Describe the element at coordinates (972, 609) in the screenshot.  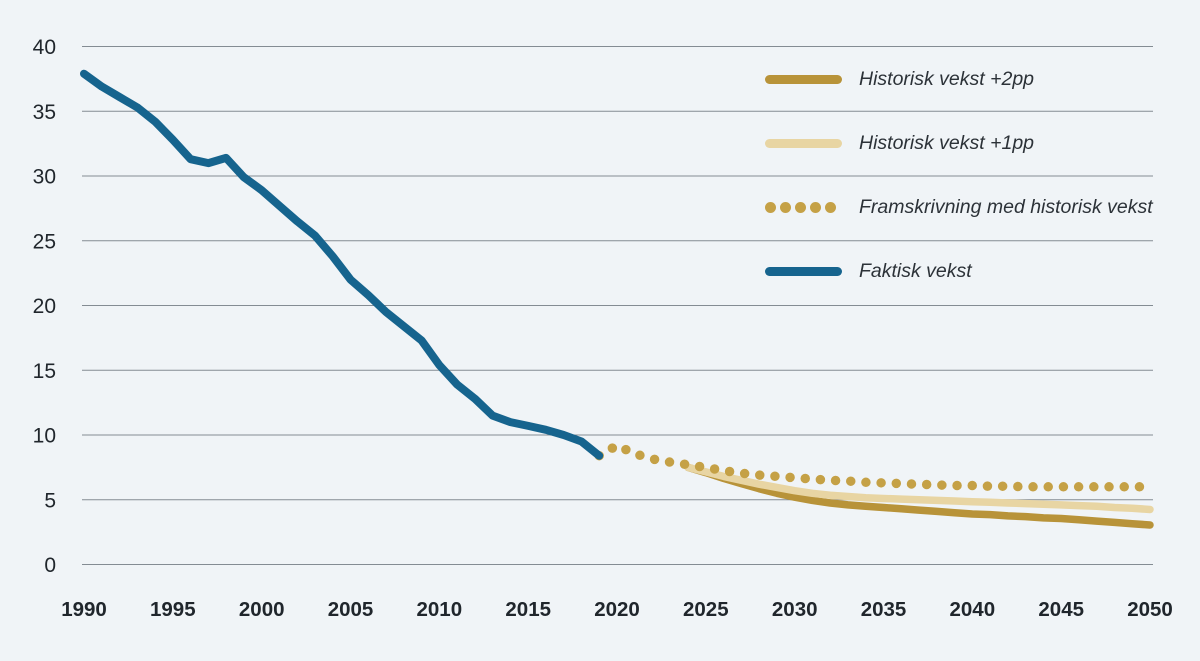
I see `x-tick-label: 2040` at that location.